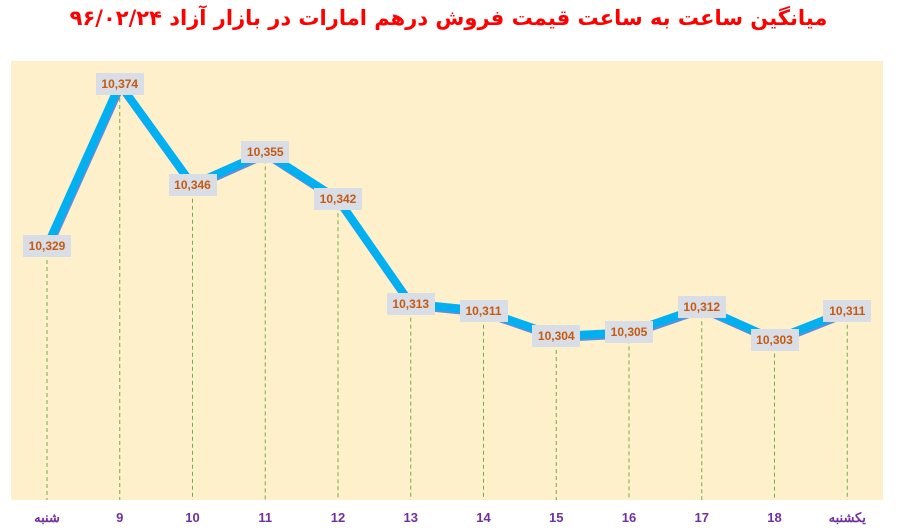 Image resolution: width=897 pixels, height=530 pixels. What do you see at coordinates (556, 517) in the screenshot?
I see `x-axis-label: 15` at bounding box center [556, 517].